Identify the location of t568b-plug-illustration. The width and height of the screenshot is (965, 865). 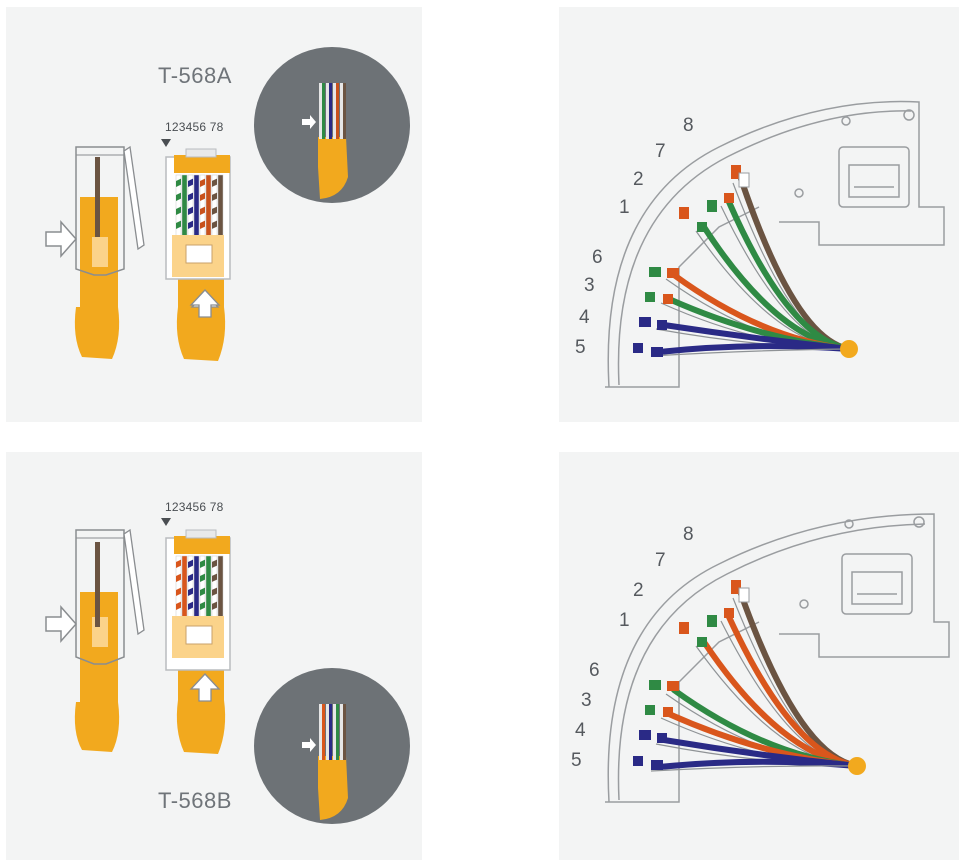
(227, 671).